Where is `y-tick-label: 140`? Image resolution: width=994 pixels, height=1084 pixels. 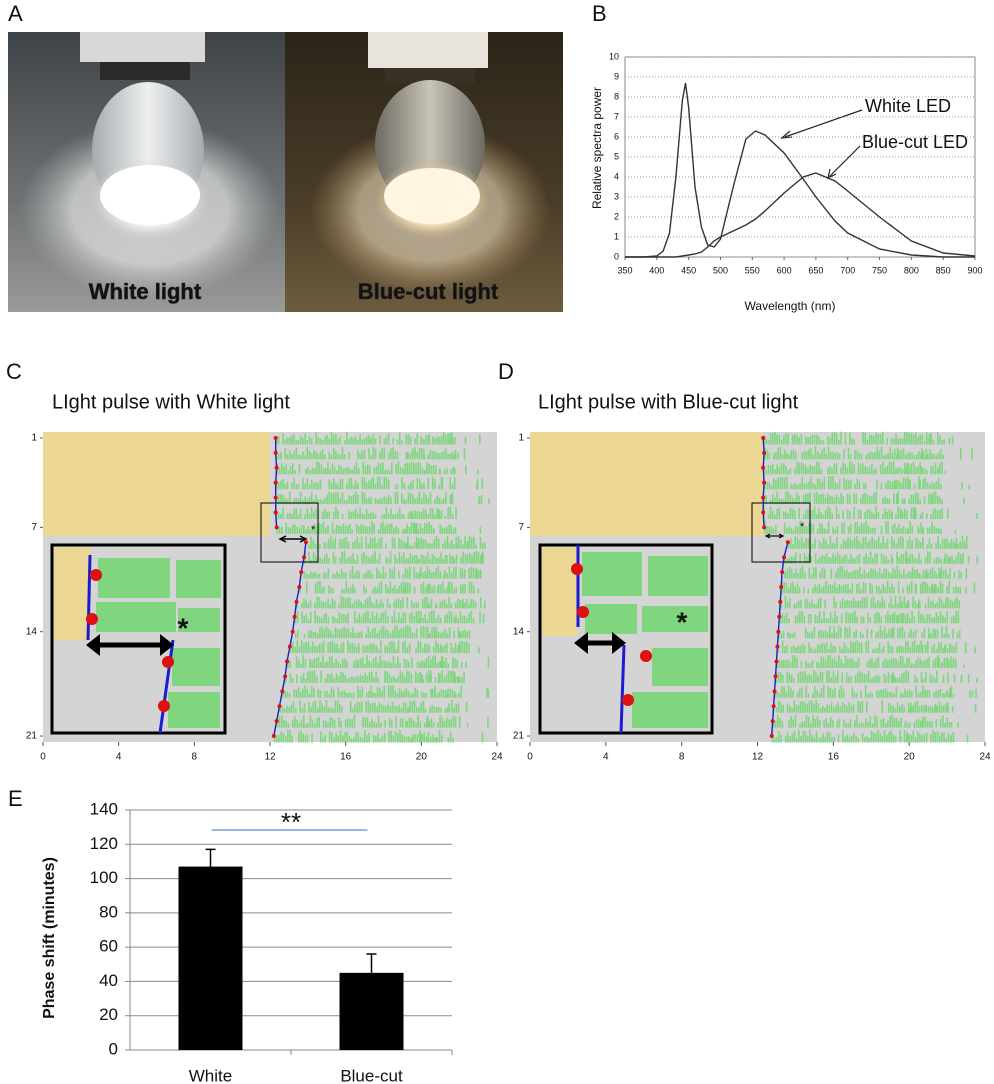
y-tick-label: 140 is located at coordinates (104, 808).